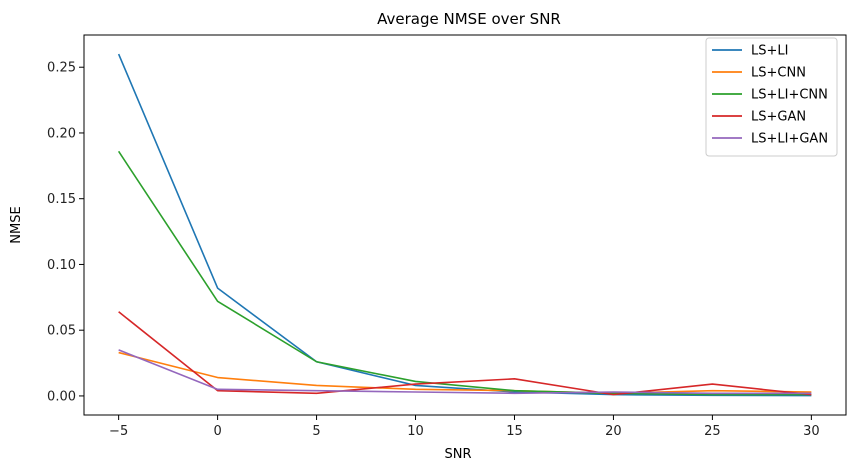 This screenshot has height=470, width=855. What do you see at coordinates (464, 427) in the screenshot?
I see `x-axis: −5 0 5 10 15 20 25 30` at bounding box center [464, 427].